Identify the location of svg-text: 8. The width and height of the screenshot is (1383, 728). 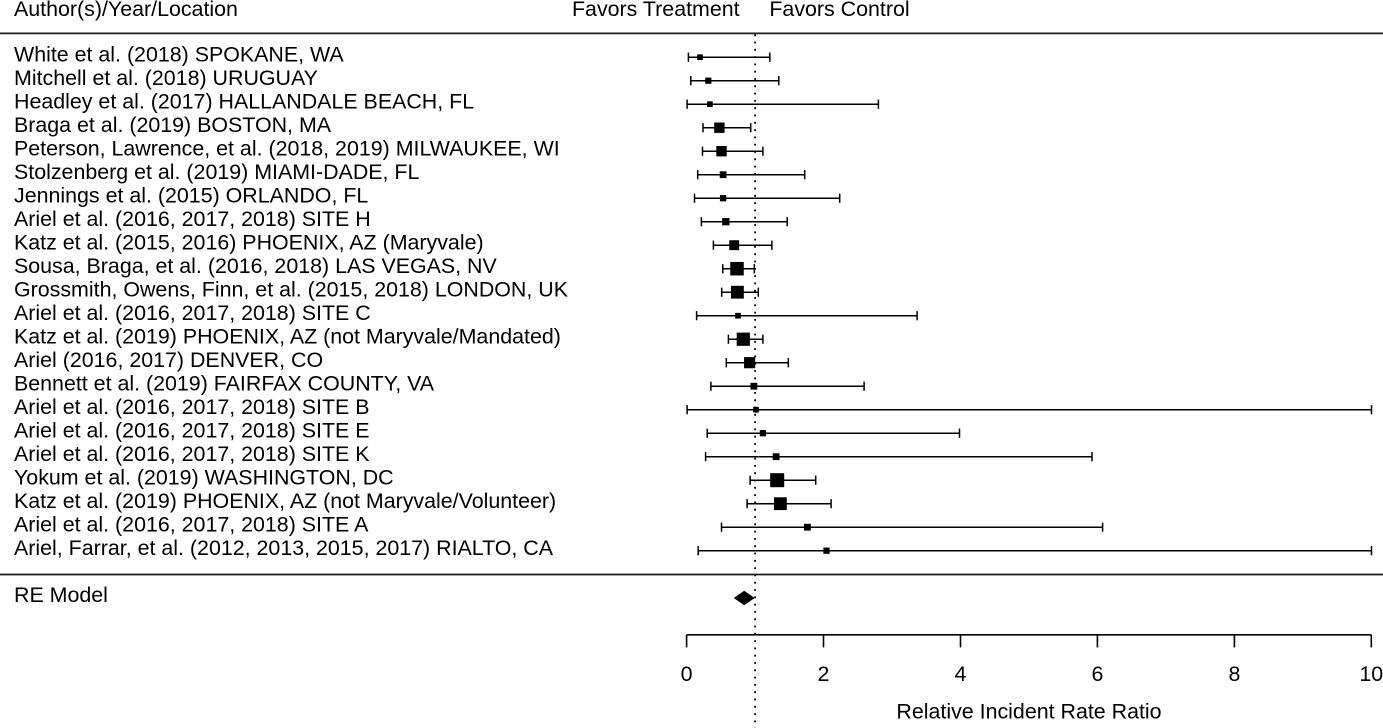
(1234, 674).